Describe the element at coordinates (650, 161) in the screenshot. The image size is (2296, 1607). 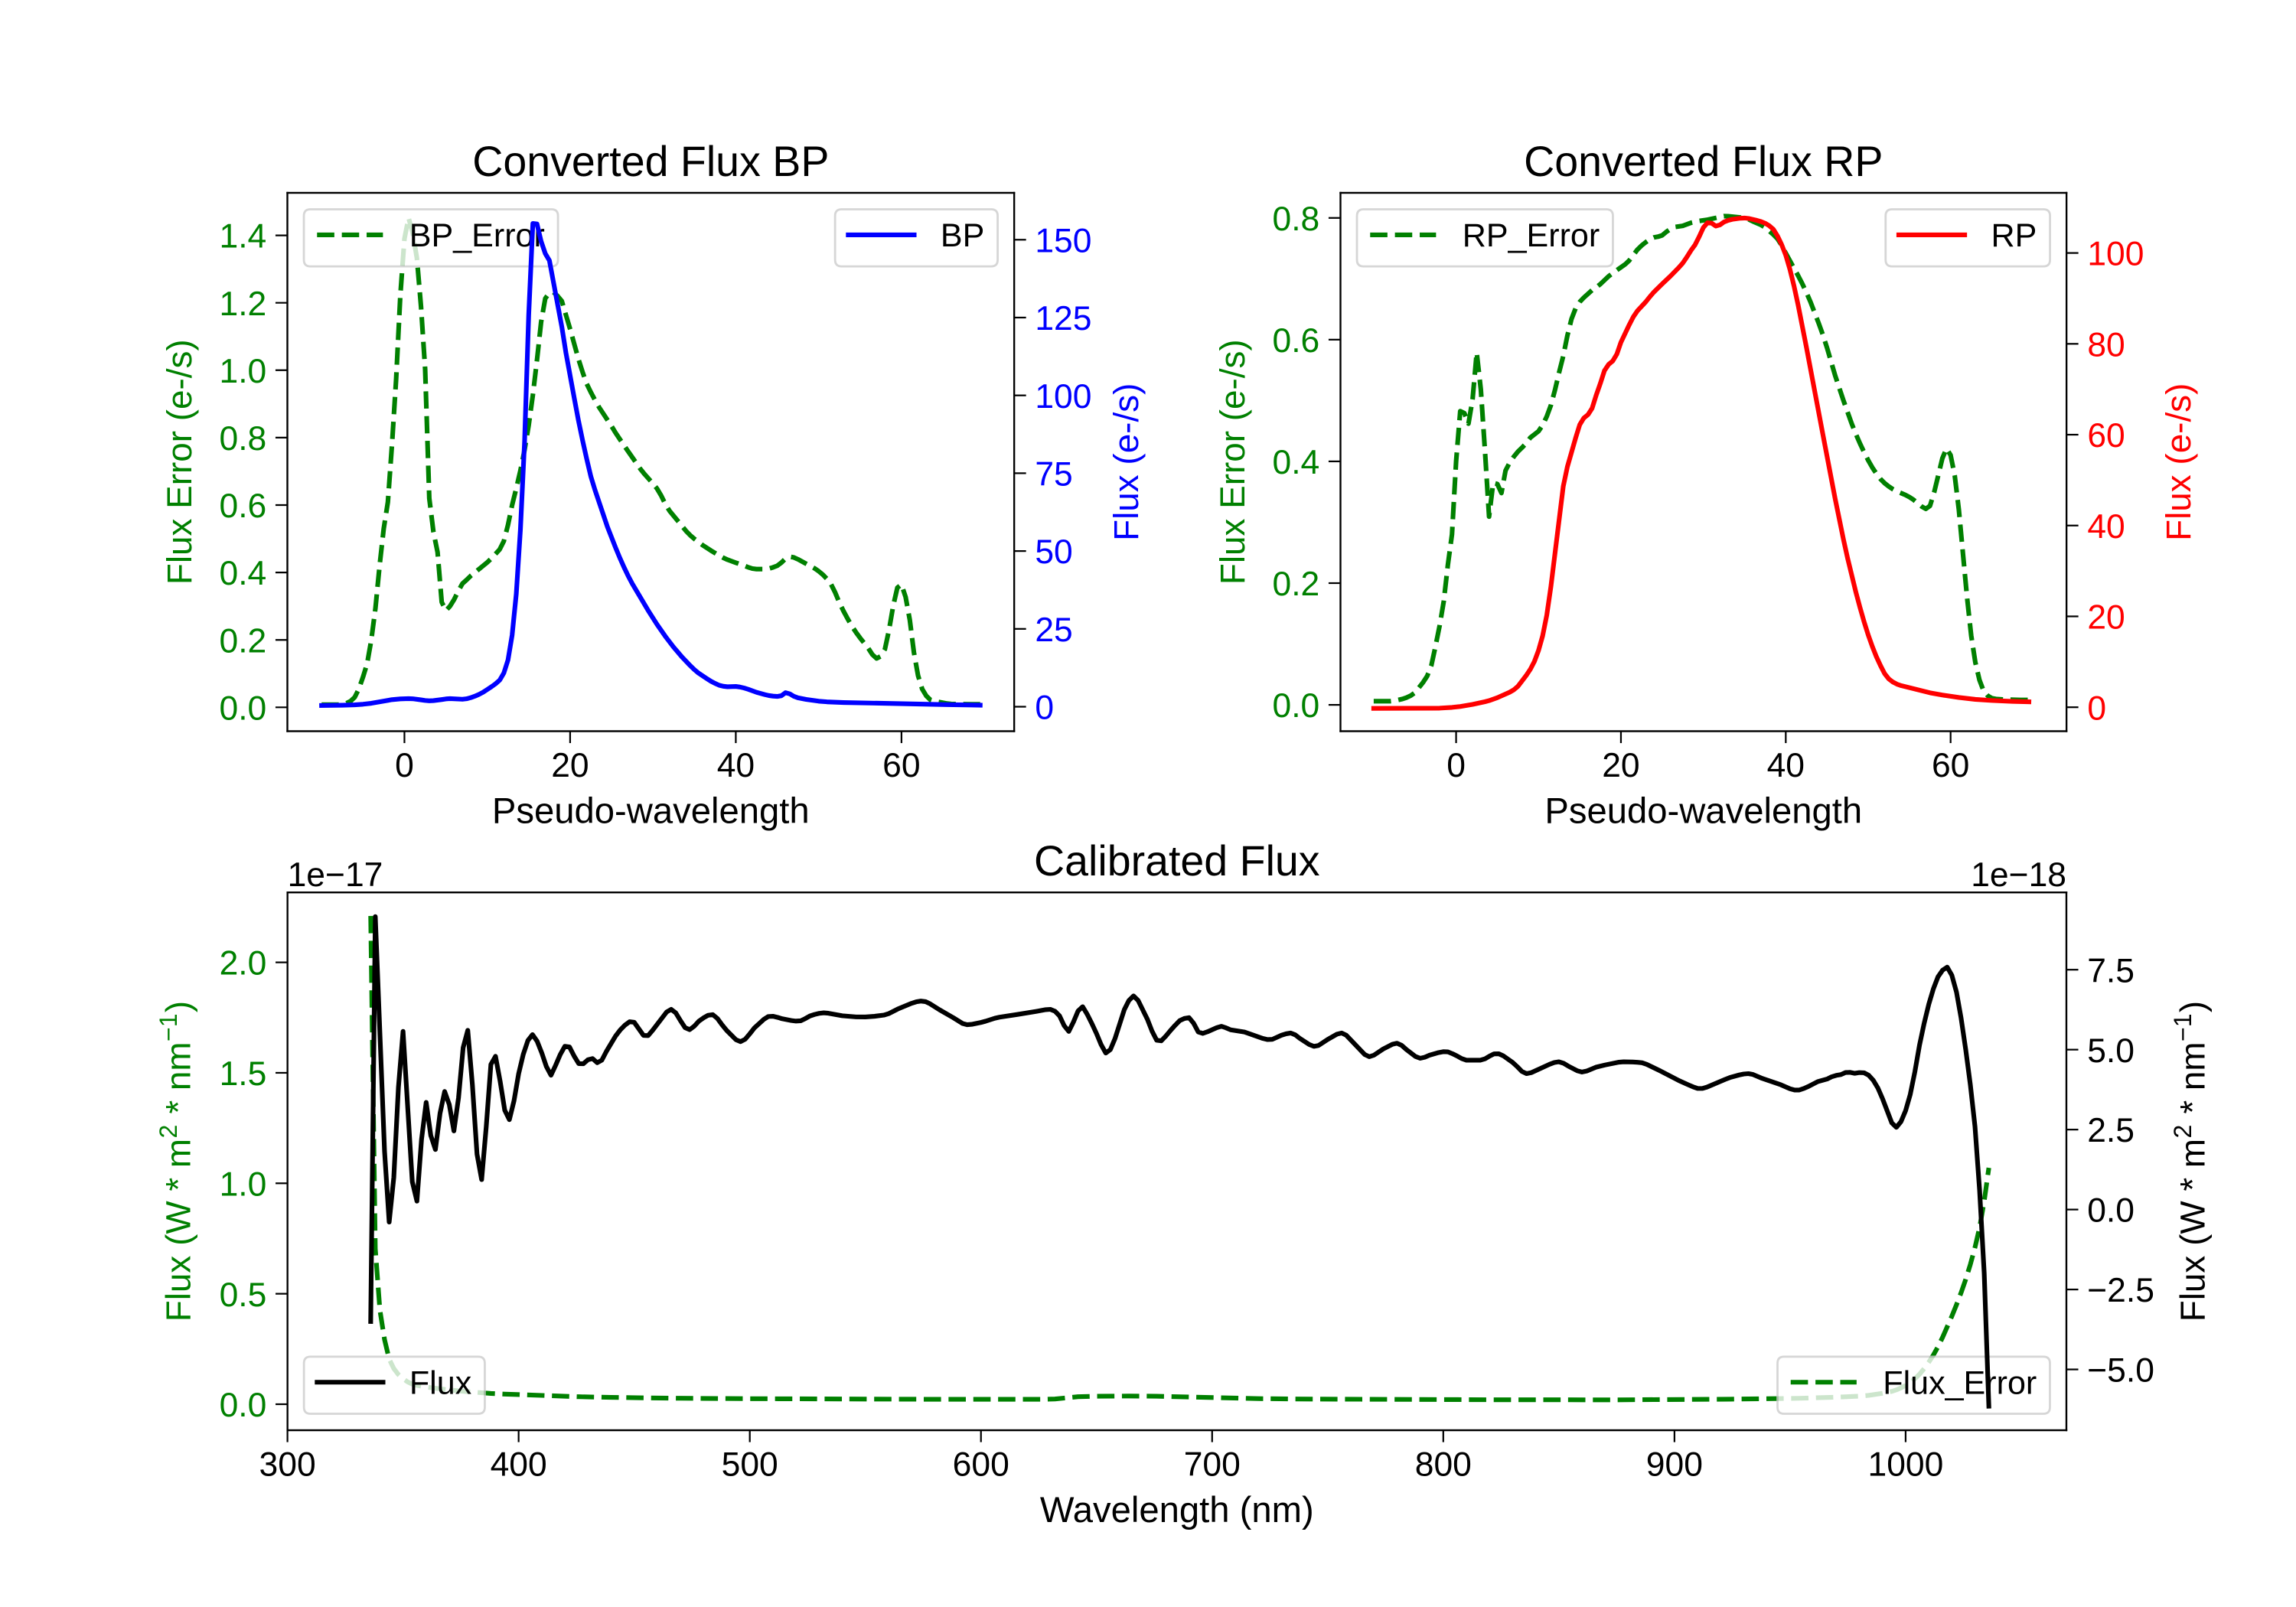
I see `svg-text: Converted Flux BP` at that location.